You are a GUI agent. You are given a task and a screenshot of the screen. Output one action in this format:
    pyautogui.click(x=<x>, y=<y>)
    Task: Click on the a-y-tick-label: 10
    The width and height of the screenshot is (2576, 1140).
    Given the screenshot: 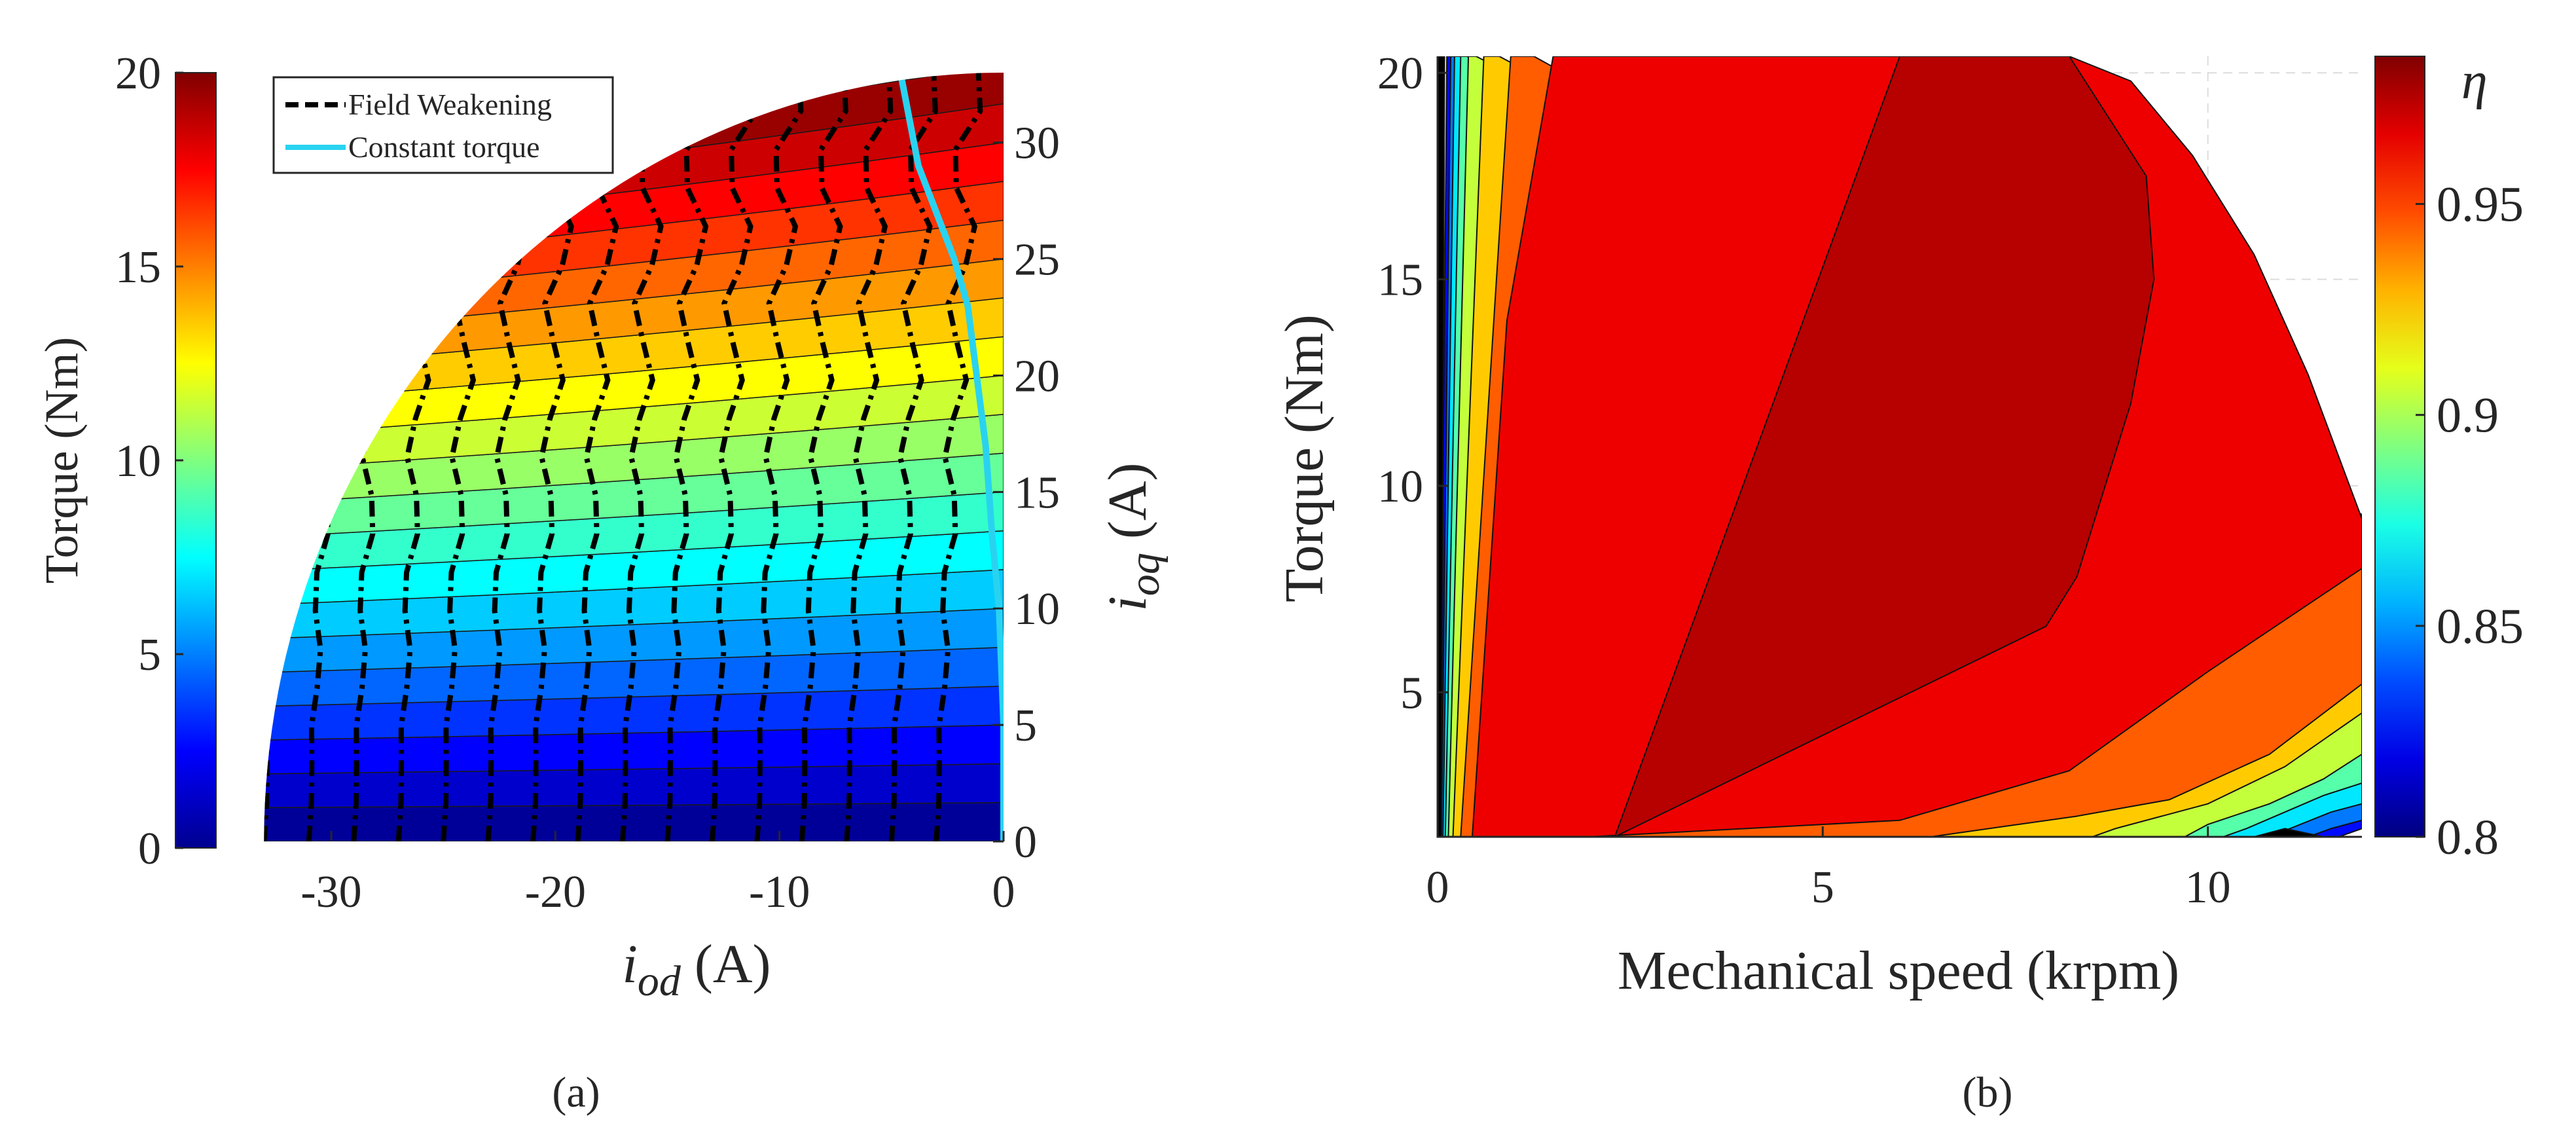 What is the action you would take?
    pyautogui.click(x=1037, y=609)
    